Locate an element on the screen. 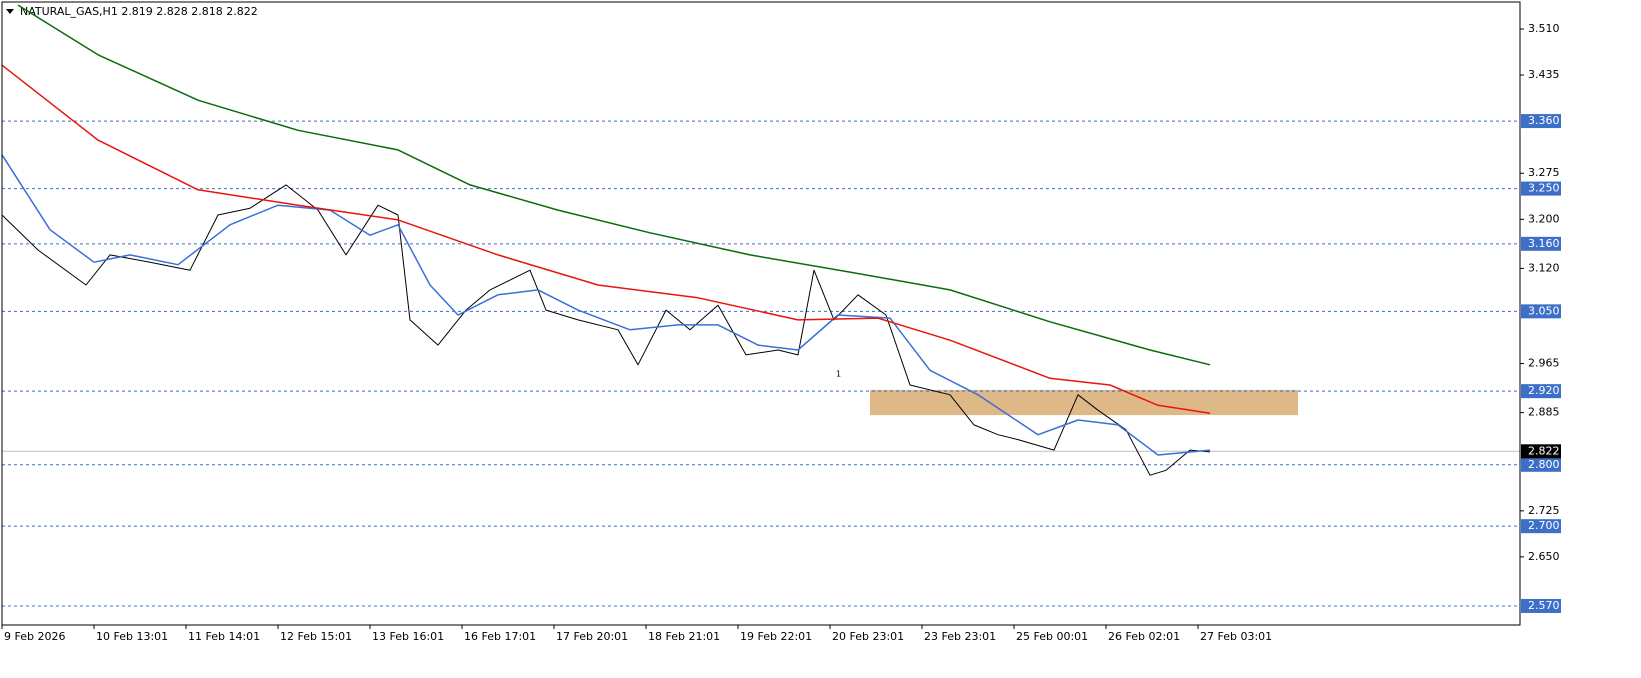 This screenshot has width=1641, height=678. x-tick-label: 12 Feb 15:01 is located at coordinates (316, 636).